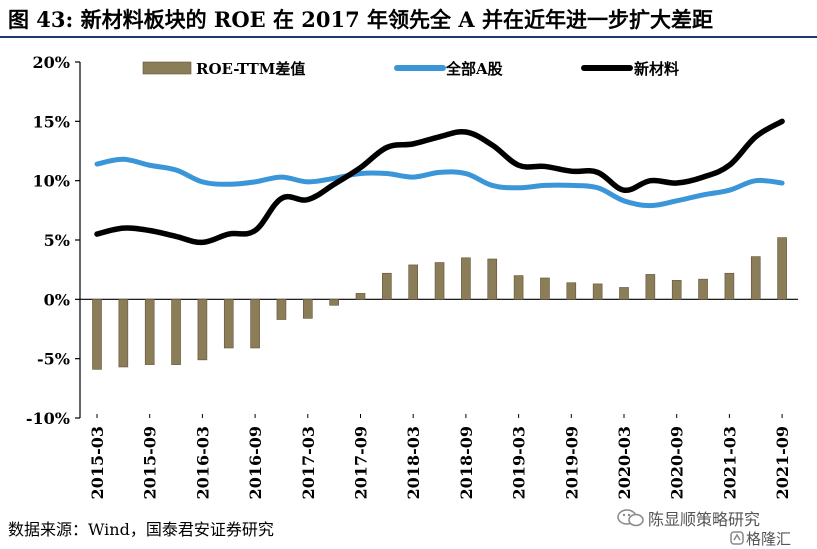 The width and height of the screenshot is (817, 549). Describe the element at coordinates (624, 462) in the screenshot. I see `x-tick-label: 2020-03` at that location.